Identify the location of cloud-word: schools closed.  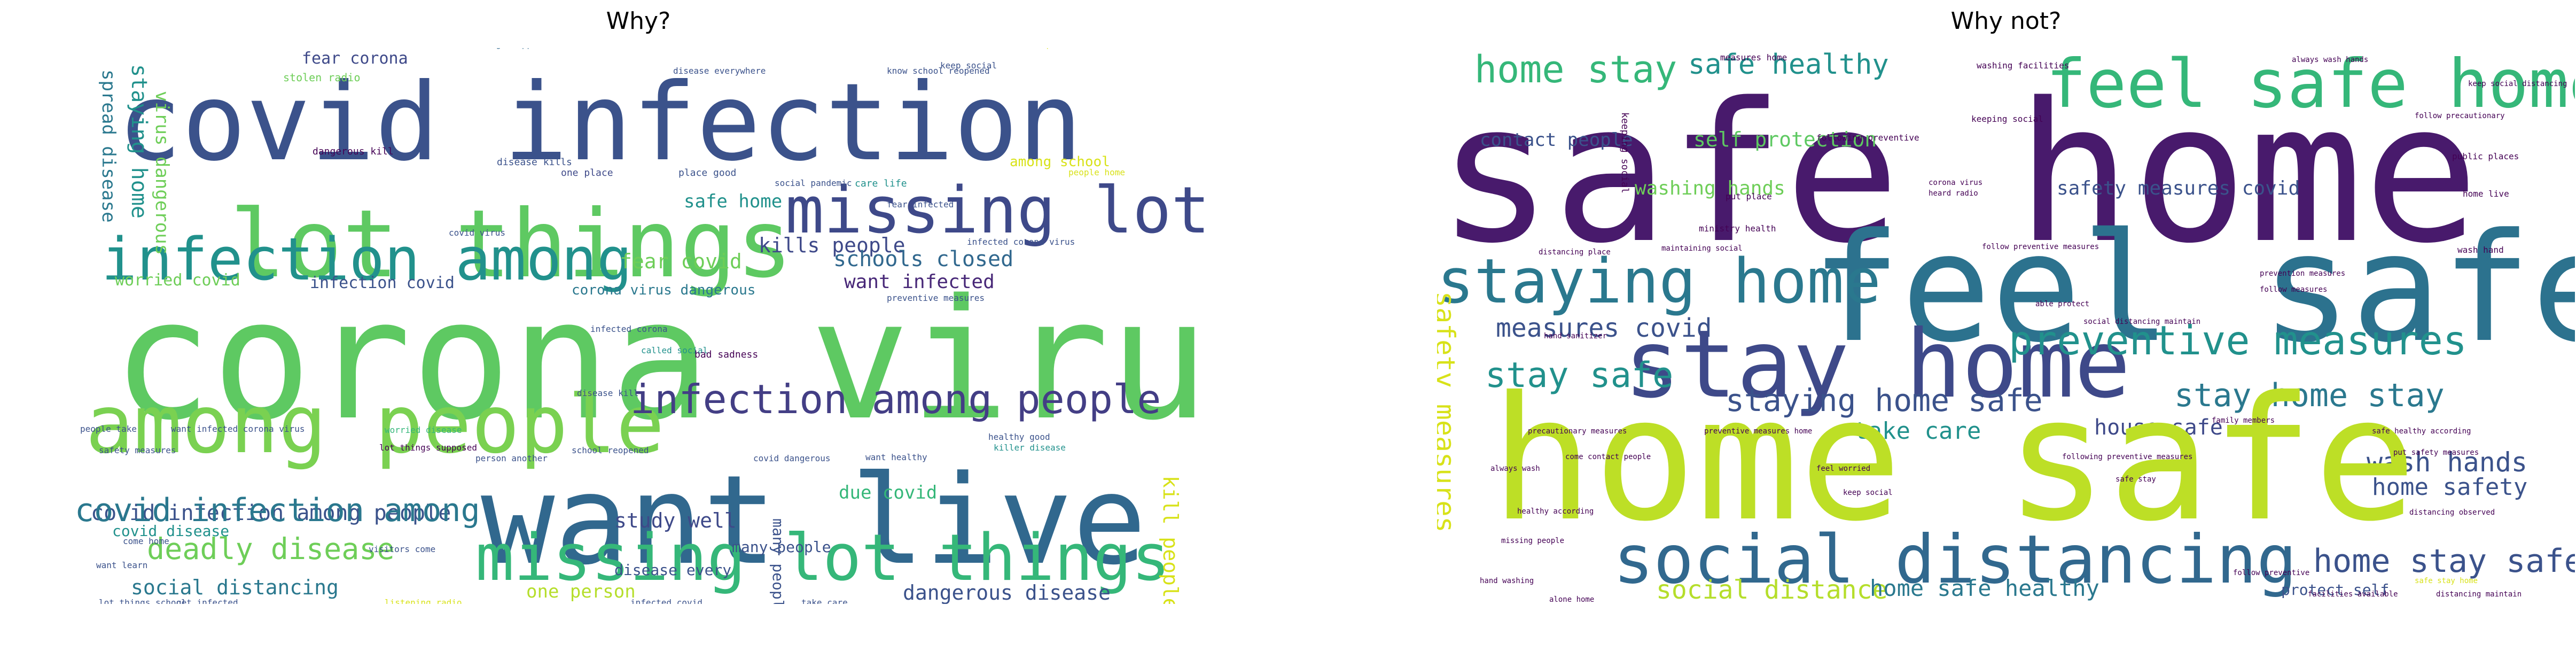
(923, 259).